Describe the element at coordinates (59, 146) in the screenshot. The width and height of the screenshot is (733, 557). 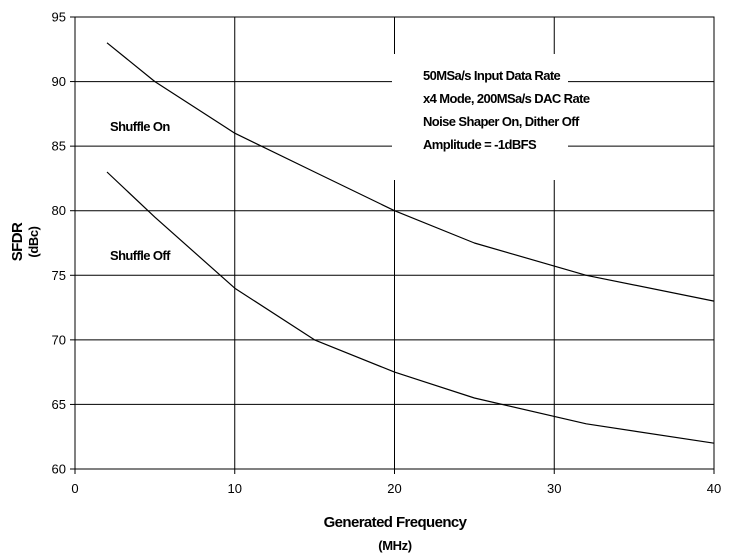
I see `y-tick-label: 85` at that location.